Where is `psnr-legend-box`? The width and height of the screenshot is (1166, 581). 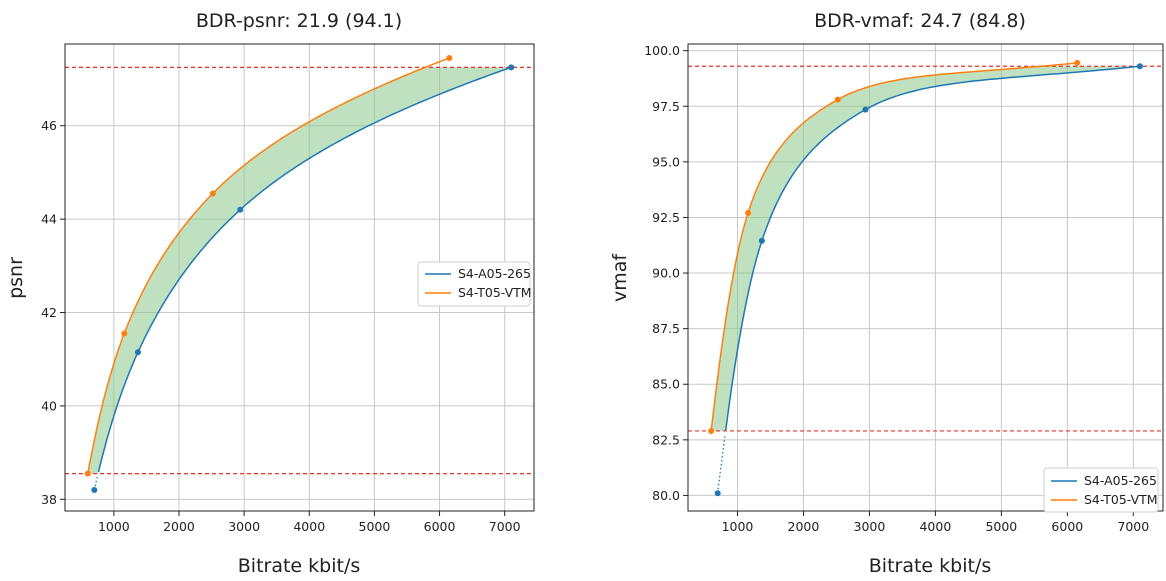
psnr-legend-box is located at coordinates (474, 284).